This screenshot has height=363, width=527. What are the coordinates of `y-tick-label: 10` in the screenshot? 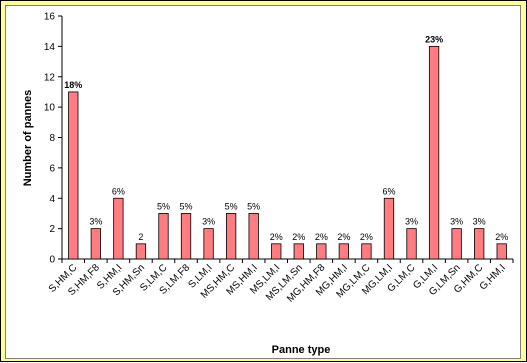 It's located at (50, 108).